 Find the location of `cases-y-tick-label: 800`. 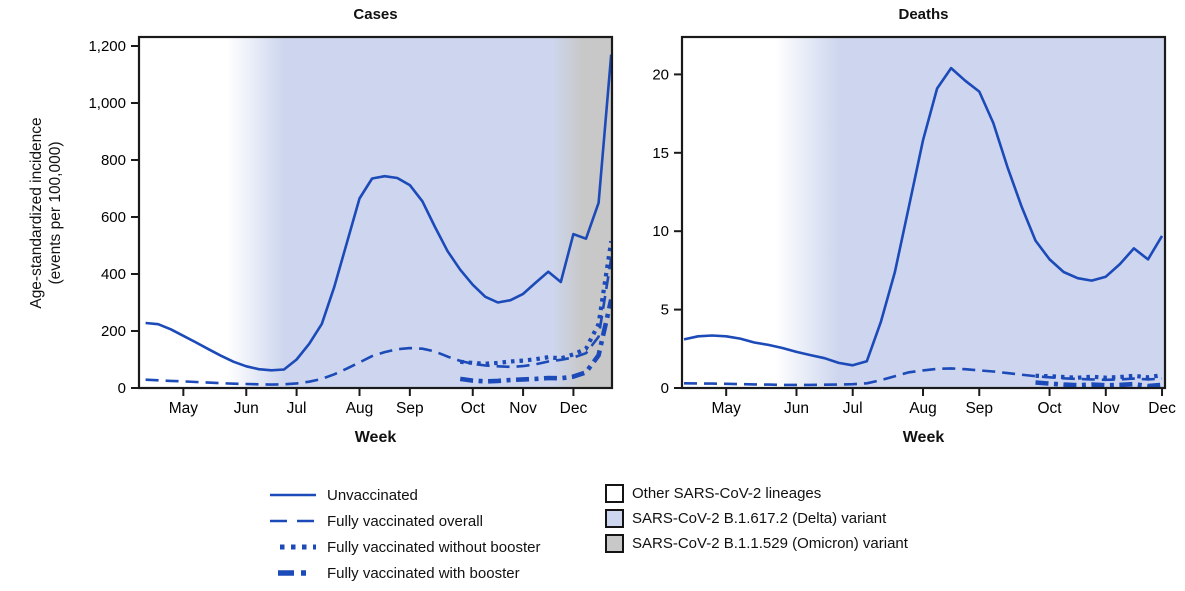

cases-y-tick-label: 800 is located at coordinates (113, 160).